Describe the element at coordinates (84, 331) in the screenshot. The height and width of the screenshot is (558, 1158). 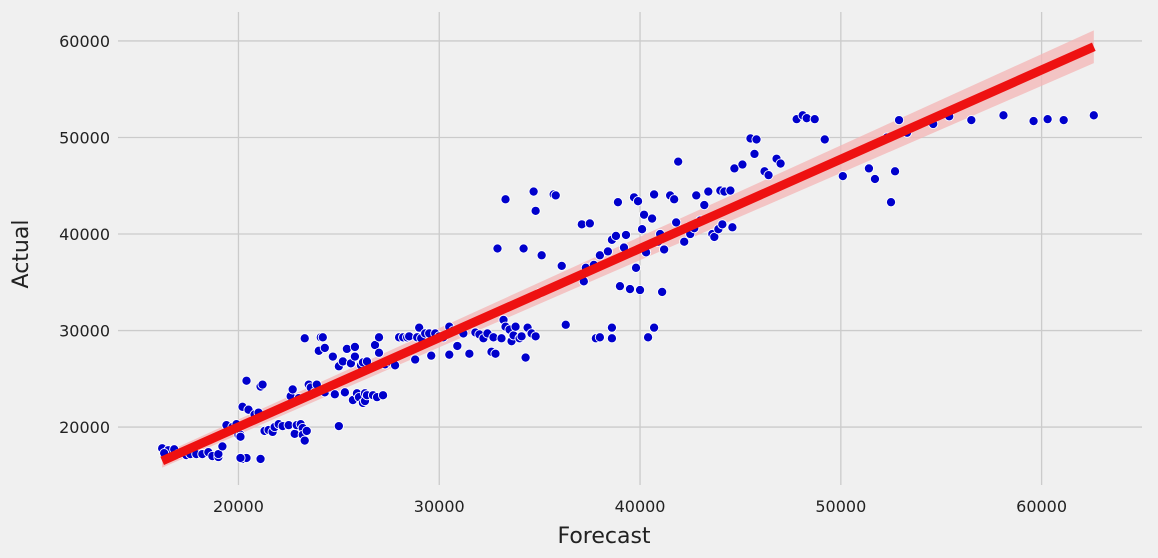
I see `y-tick-label: 30000` at that location.